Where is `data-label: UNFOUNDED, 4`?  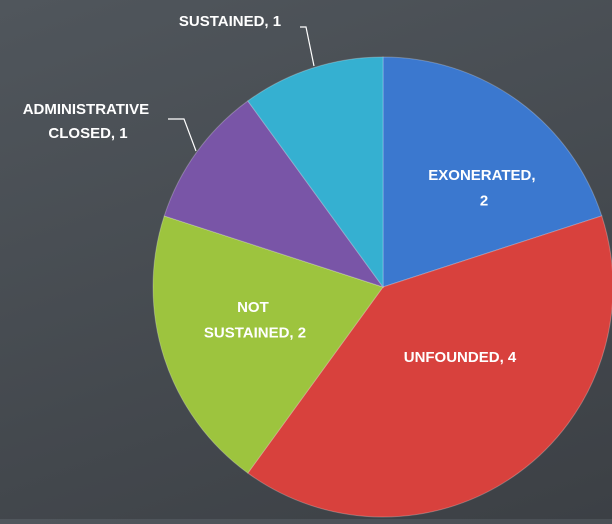
data-label: UNFOUNDED, 4 is located at coordinates (460, 357).